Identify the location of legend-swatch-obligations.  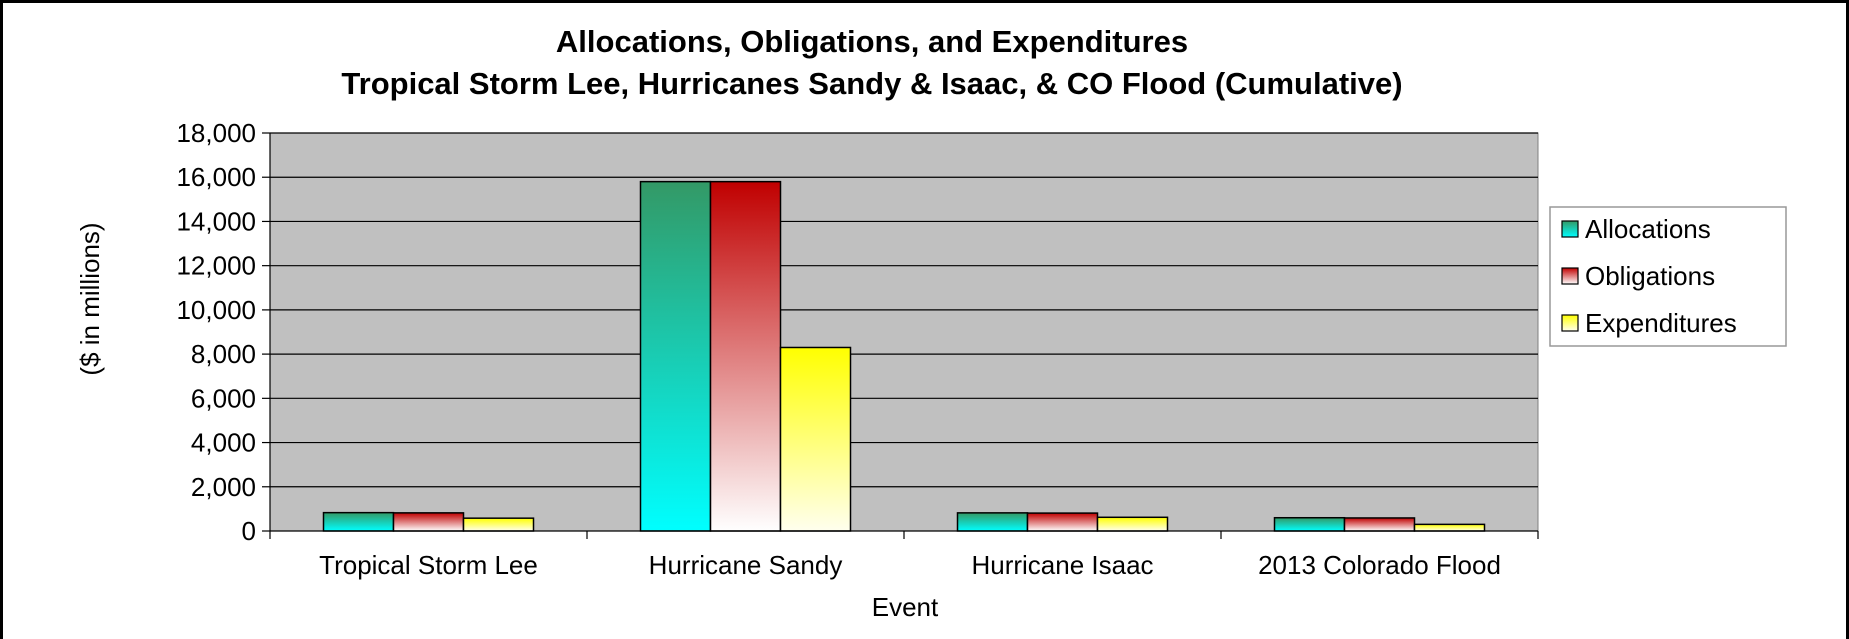
(1570, 276).